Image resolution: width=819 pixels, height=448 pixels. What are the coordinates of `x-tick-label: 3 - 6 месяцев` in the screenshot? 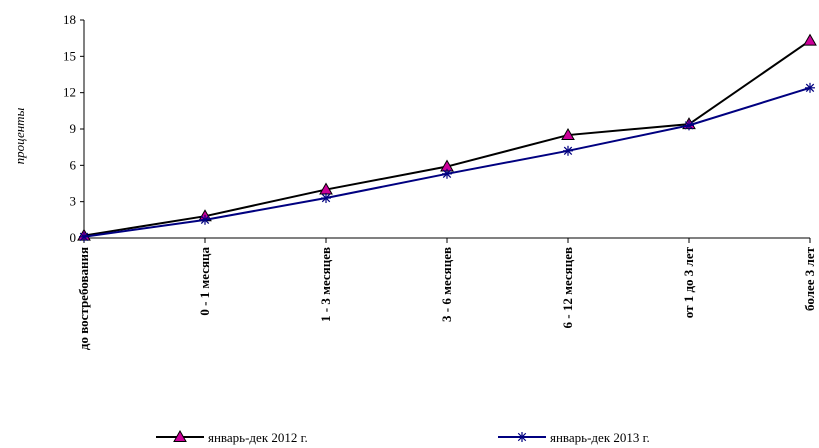 It's located at (446, 284).